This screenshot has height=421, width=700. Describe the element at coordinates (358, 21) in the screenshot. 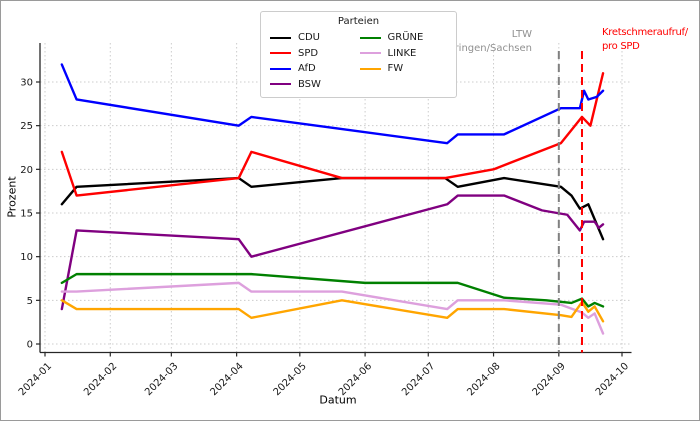

I see `legend-title: Parteien` at that location.